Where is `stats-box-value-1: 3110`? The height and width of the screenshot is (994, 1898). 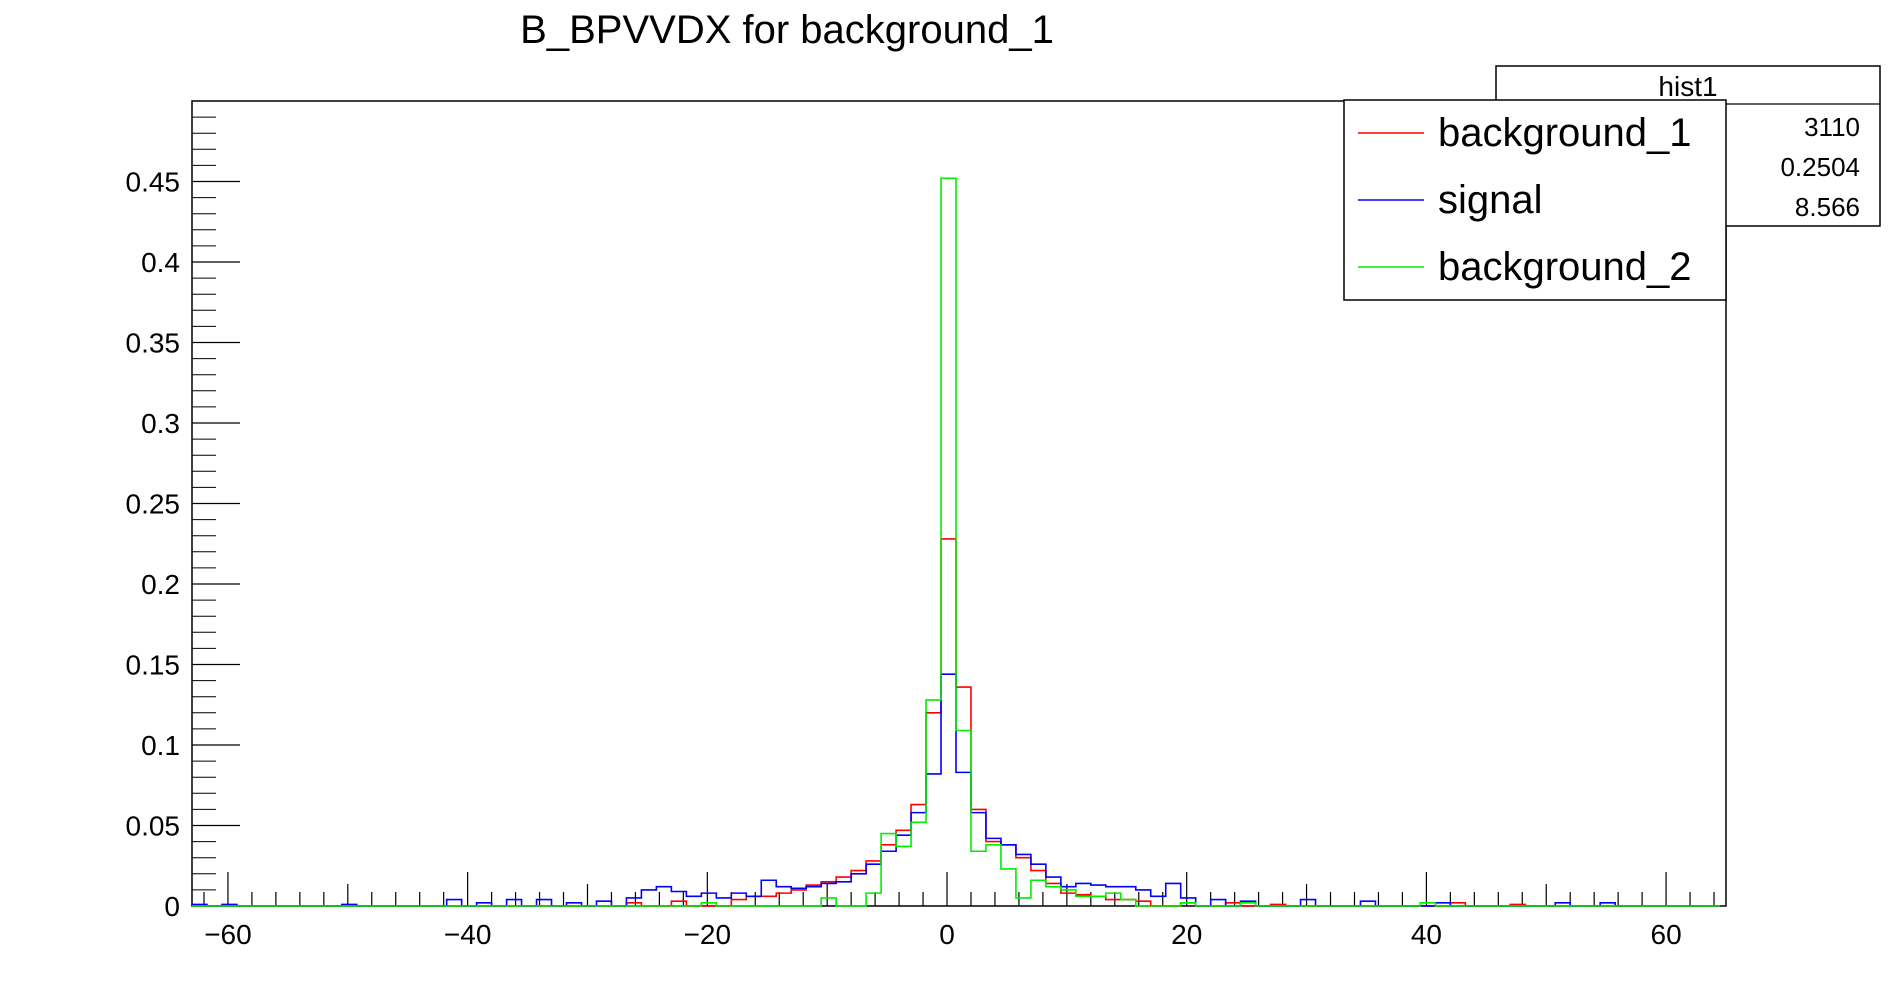
stats-box-value-1: 3110 is located at coordinates (1832, 127).